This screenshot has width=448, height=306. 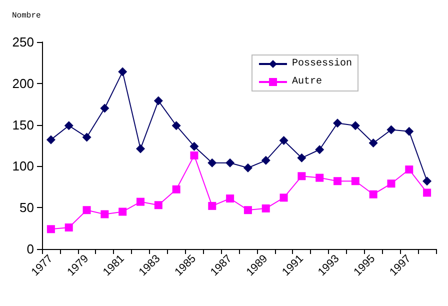 I want to click on y-tick-label: 200, so click(x=23, y=83).